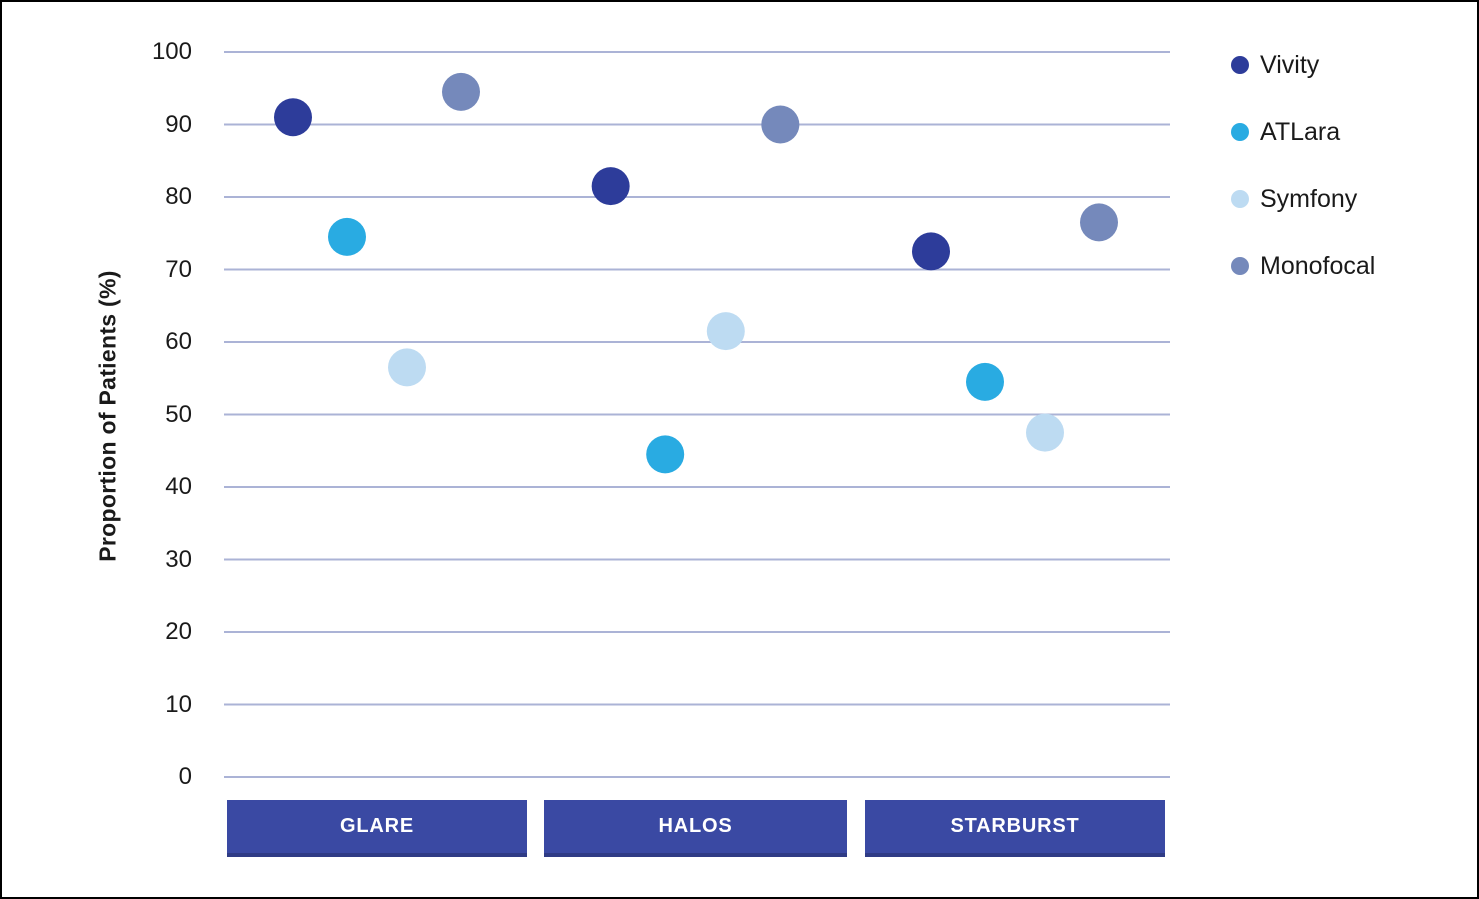 The width and height of the screenshot is (1479, 899). Describe the element at coordinates (407, 367) in the screenshot. I see `data-point-symfony-glare` at that location.